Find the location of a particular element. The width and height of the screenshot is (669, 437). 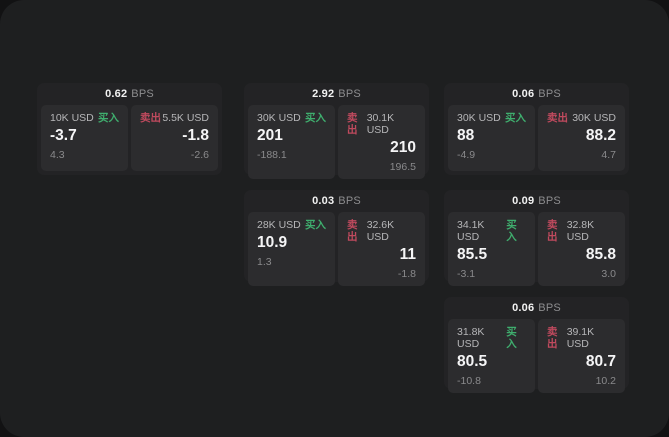

sell-panel: 卖出 32.8K USD 85.8 3.0 is located at coordinates (581, 249).